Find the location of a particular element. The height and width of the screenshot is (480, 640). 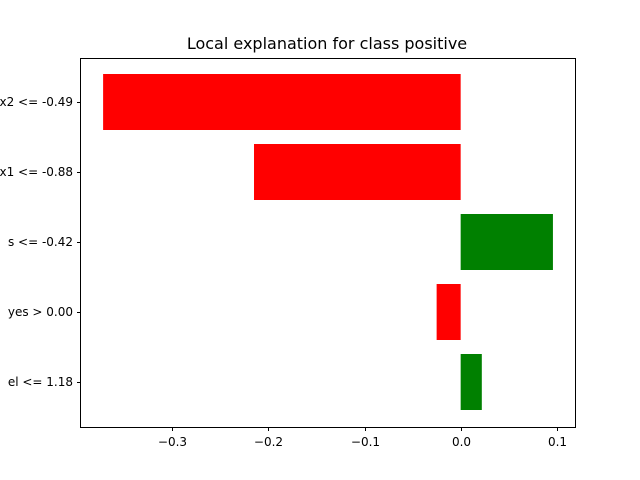

y-tick-label-2: s <= -0.42 is located at coordinates (40, 242).